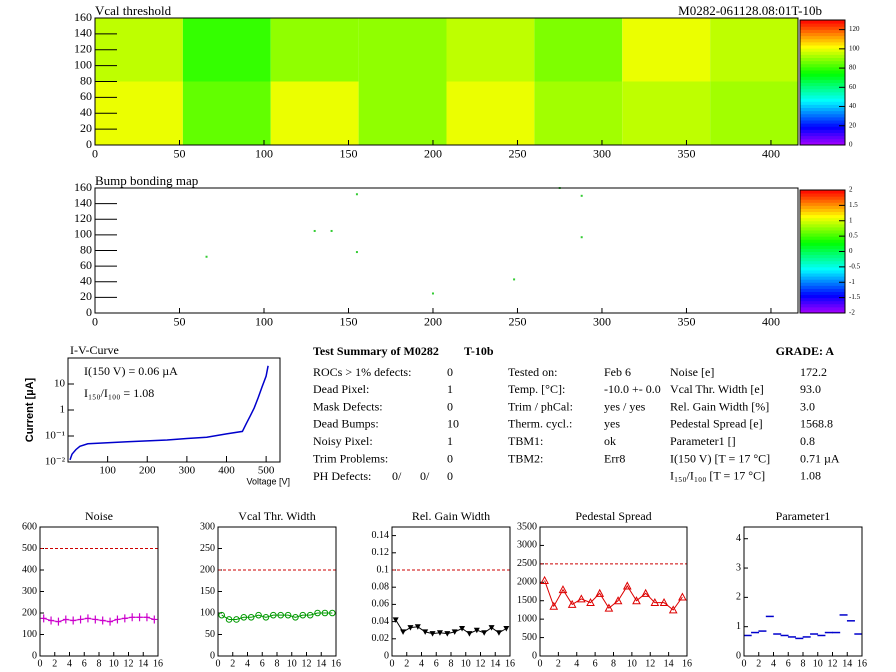 This screenshot has width=896, height=672. I want to click on summary-value: 0, so click(450, 458).